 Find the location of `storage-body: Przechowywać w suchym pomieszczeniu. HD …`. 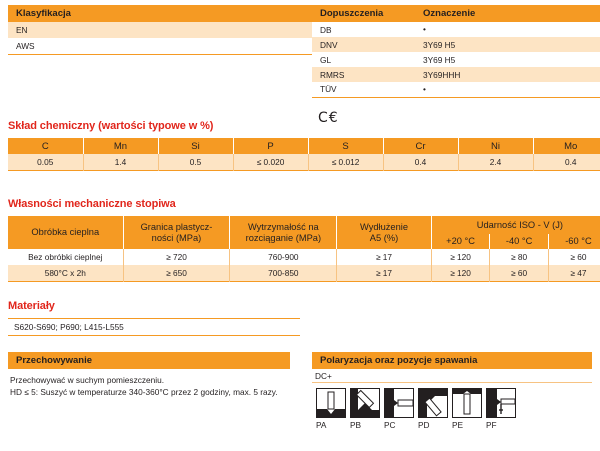

storage-body: Przechowywać w suchym pomieszczeniu. HD … is located at coordinates (149, 383).